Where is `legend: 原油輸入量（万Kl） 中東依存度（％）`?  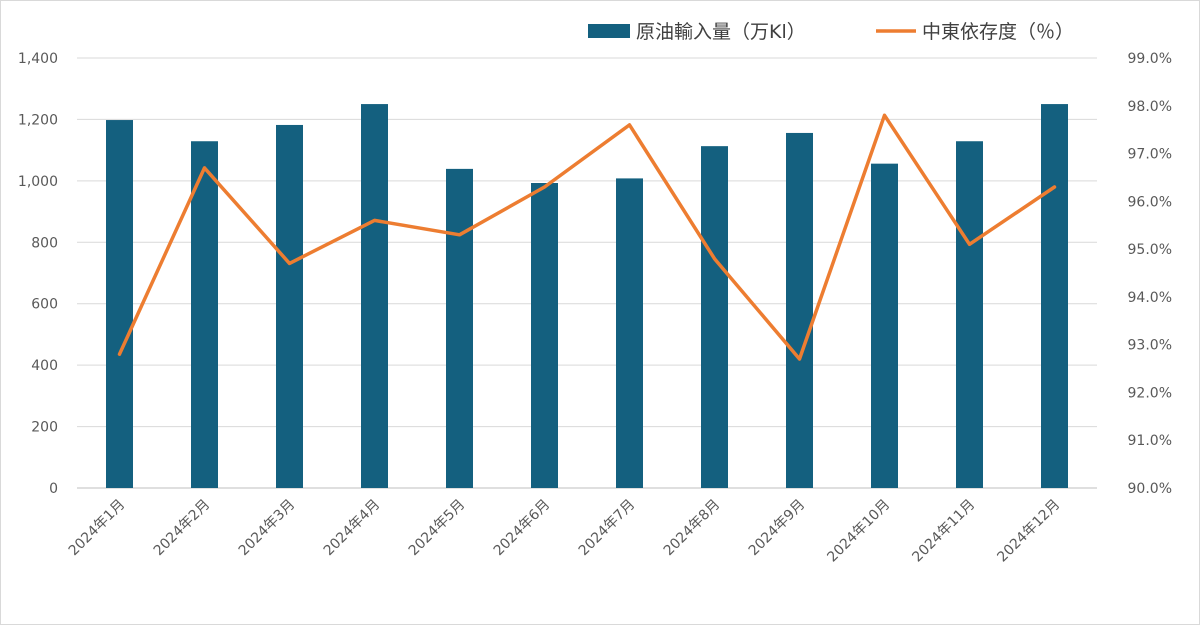
legend: 原油輸入量（万Kl） 中東依存度（％） is located at coordinates (831, 32).